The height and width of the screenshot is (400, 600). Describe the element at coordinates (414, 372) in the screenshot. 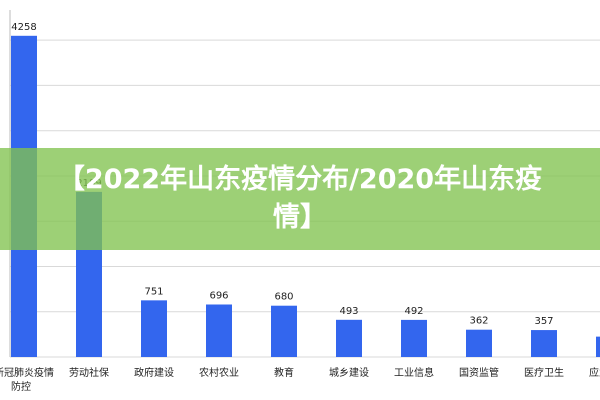

I see `x-tick-label: 工业信息` at that location.